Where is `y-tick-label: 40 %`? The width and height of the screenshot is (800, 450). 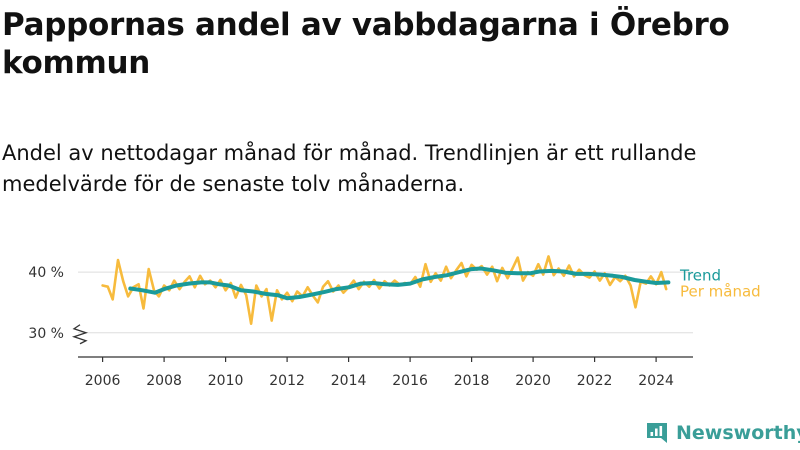 y-tick-label: 40 % is located at coordinates (46, 273).